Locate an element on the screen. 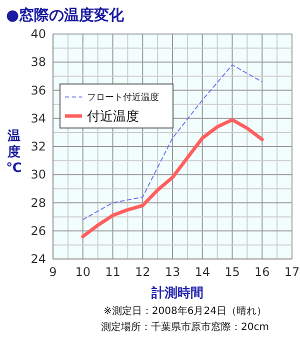 This screenshot has height=342, width=300. x-tick-label: 15 is located at coordinates (232, 272).